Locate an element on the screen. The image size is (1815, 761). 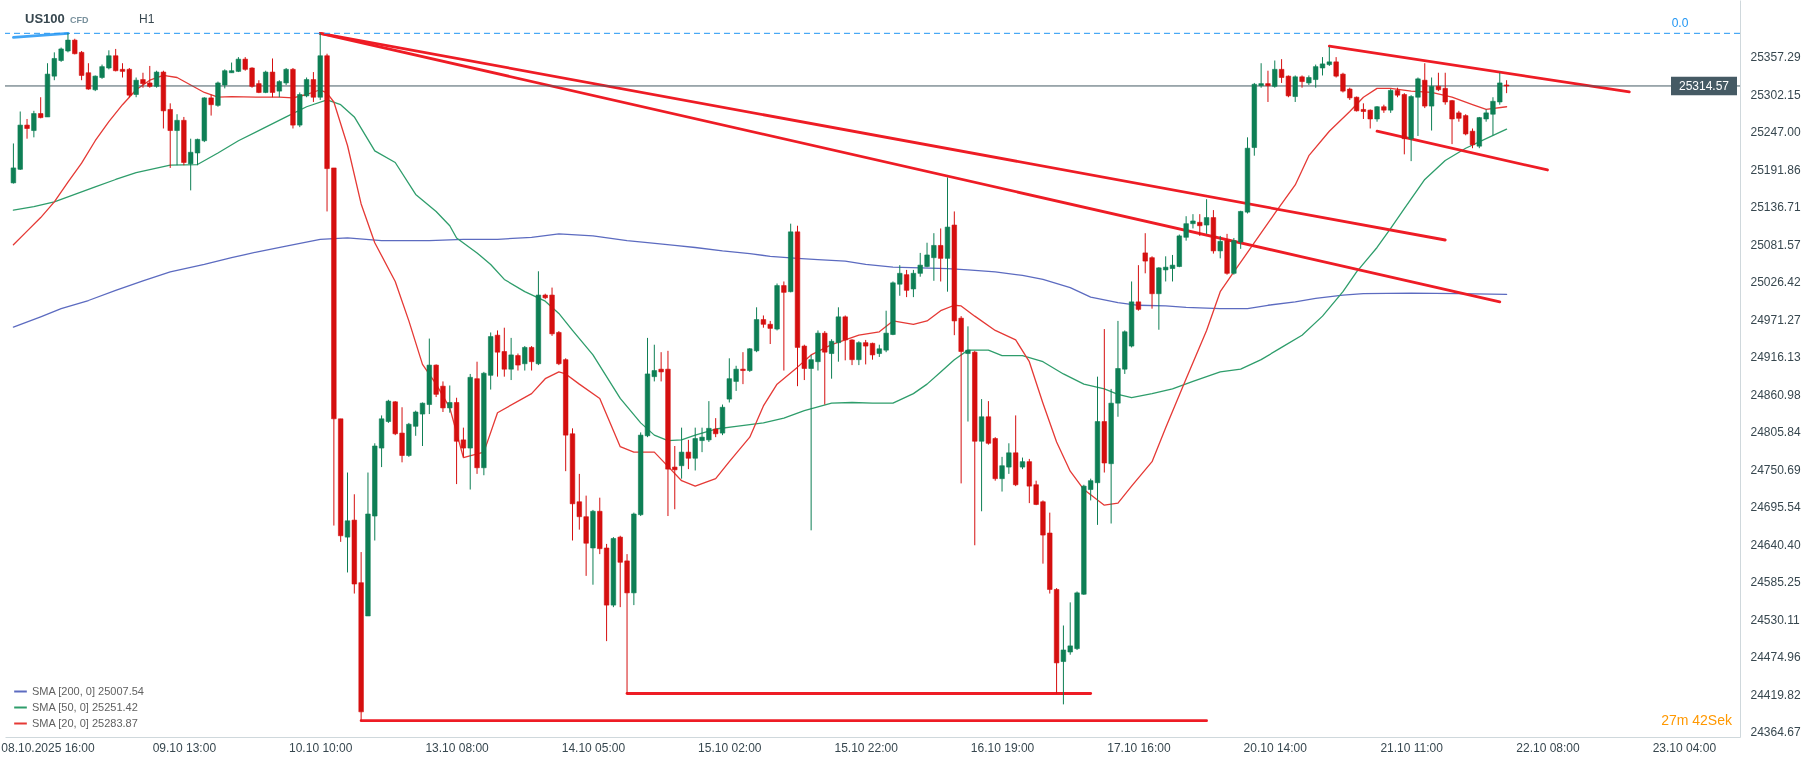
y-tick-label: 25191.86 is located at coordinates (1775, 169).